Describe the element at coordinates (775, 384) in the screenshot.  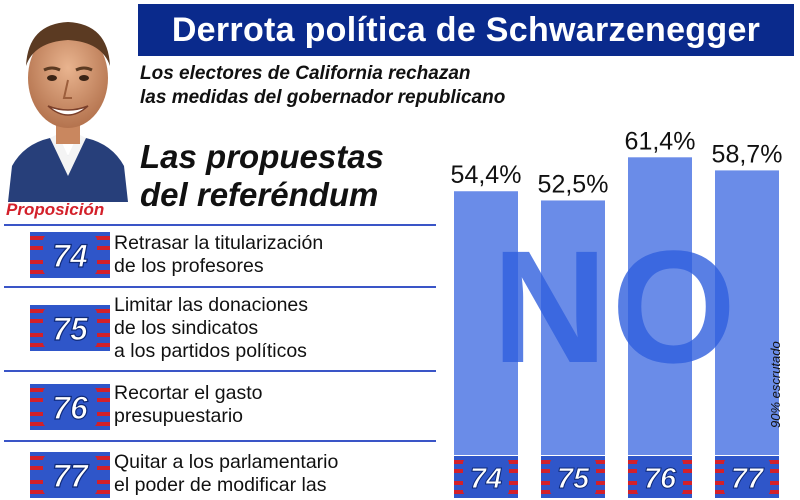
I see `scrutiny-note: 90% escrutado` at that location.